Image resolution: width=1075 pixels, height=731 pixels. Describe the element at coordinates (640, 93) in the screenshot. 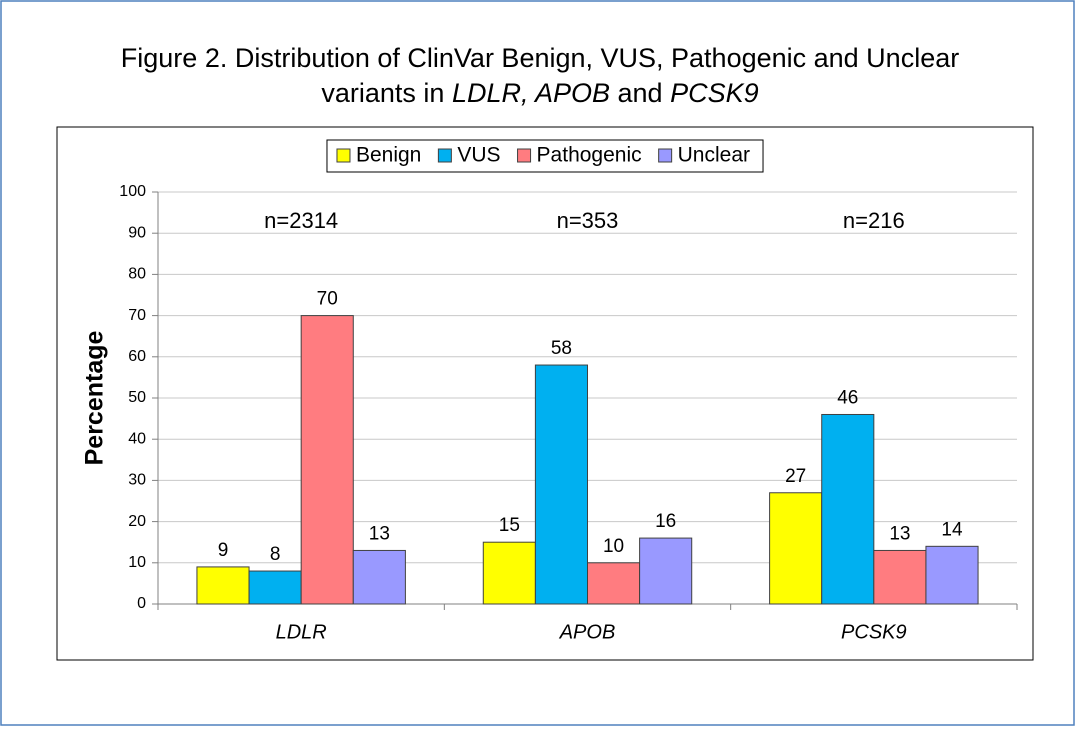

I see `title-part: and` at that location.